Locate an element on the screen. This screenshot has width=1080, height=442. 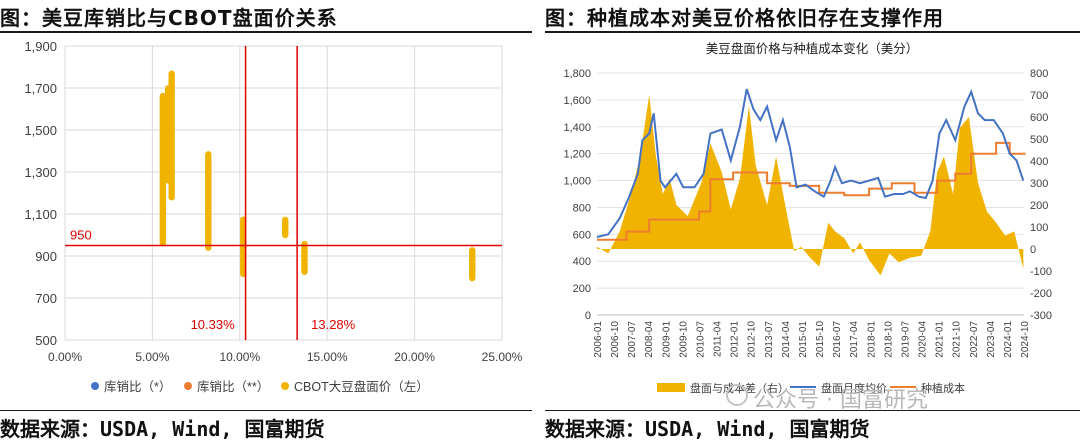
left-x-tick-label: 20.00% is located at coordinates (414, 357).